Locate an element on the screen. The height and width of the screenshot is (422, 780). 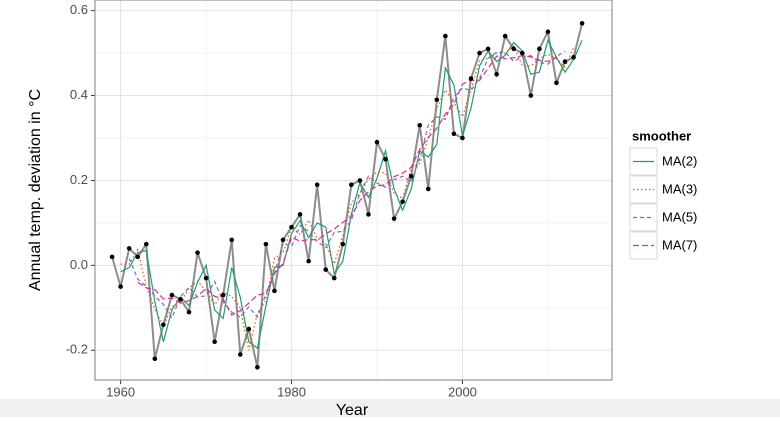
x-axis-title: Year is located at coordinates (352, 409).